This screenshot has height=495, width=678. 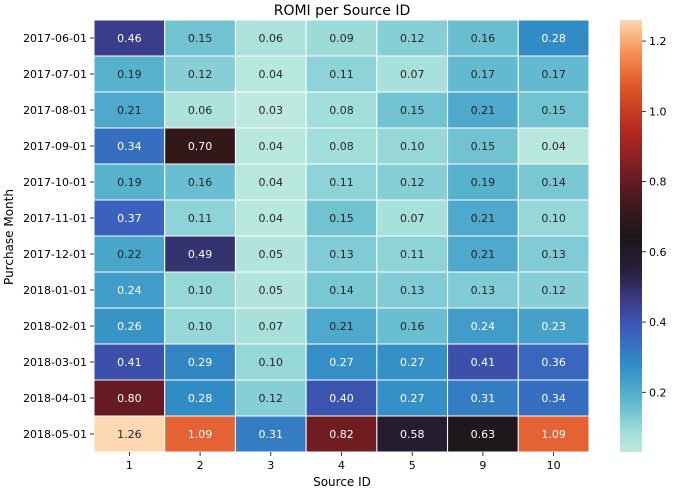 What do you see at coordinates (343, 462) in the screenshot?
I see `x-axis-ticks: 1 2 3 4 5 9 10` at bounding box center [343, 462].